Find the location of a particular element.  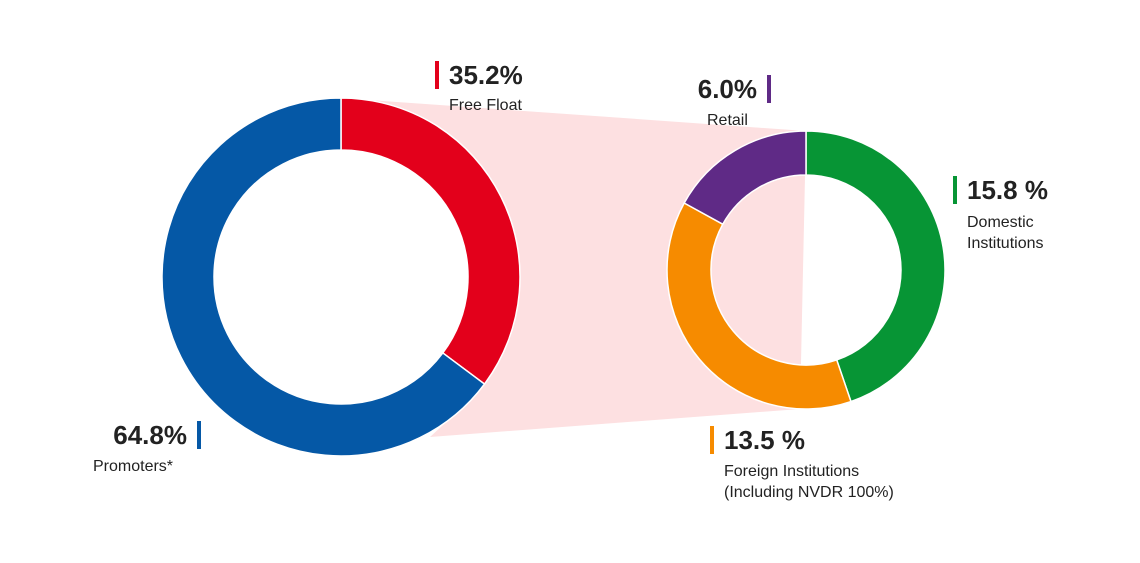

value-label-row: 35.2% is located at coordinates (479, 75).